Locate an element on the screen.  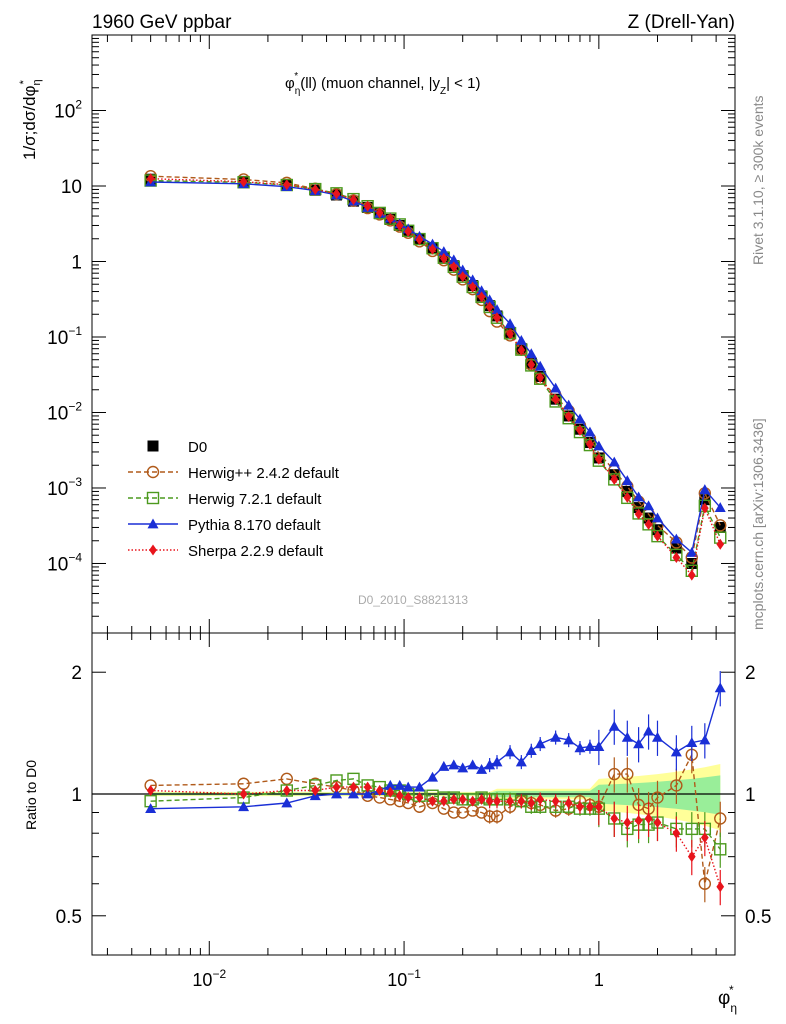
rivet-version: Rivet 3.1.10, ≥ 300k events is located at coordinates (758, 180).